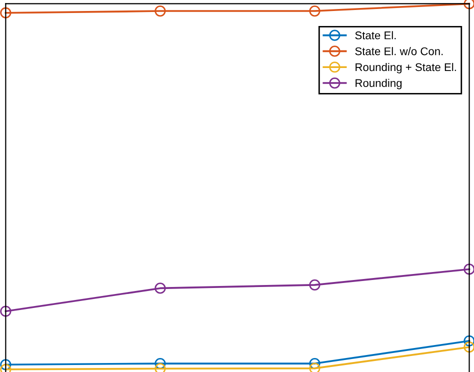 The height and width of the screenshot is (372, 474). What do you see at coordinates (379, 84) in the screenshot?
I see `legend-label: Rounding` at bounding box center [379, 84].